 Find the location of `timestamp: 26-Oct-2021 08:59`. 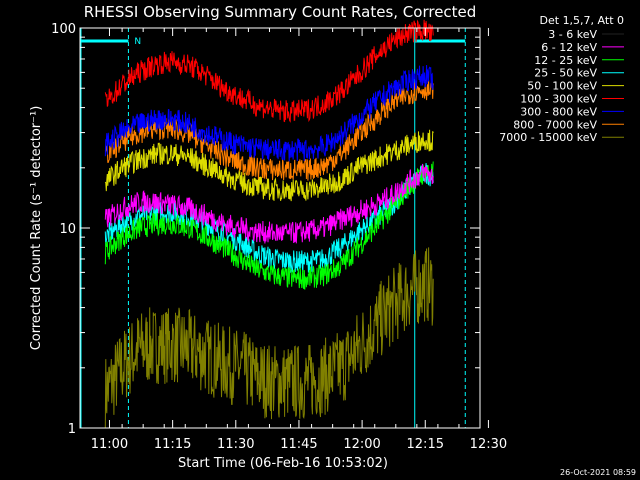

timestamp: 26-Oct-2021 08:59 is located at coordinates (598, 472).